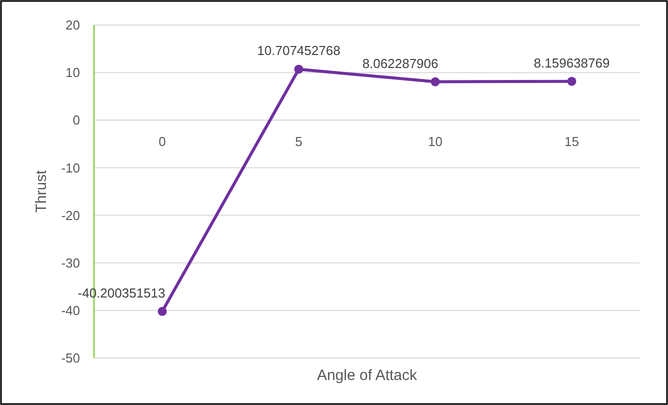 The width and height of the screenshot is (668, 405). Describe the element at coordinates (41, 191) in the screenshot. I see `y-axis-title: Thrust` at that location.